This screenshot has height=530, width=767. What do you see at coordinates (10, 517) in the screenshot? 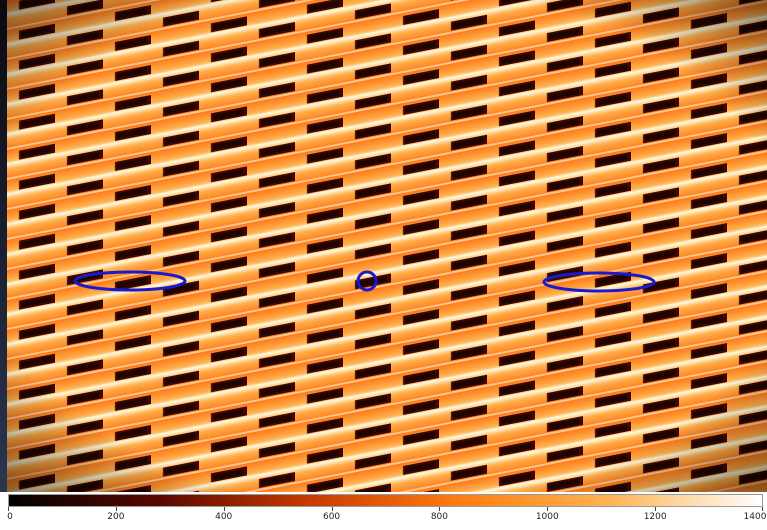
I see `colorbar-tick-label: 0` at bounding box center [10, 517].